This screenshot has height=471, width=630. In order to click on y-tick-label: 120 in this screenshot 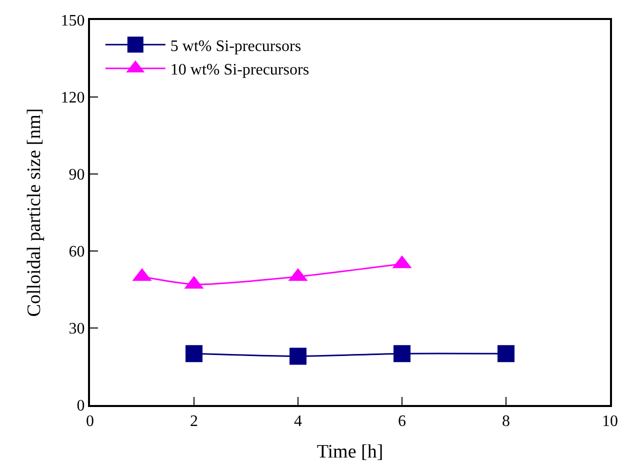, I will do `click(72, 98)`.